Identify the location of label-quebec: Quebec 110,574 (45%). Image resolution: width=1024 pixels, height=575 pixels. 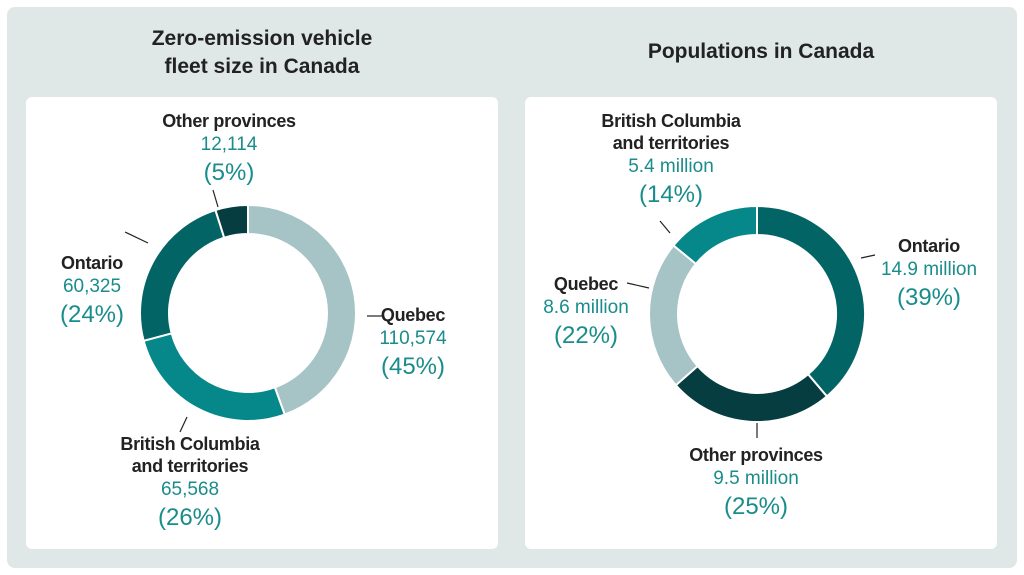
(412, 343).